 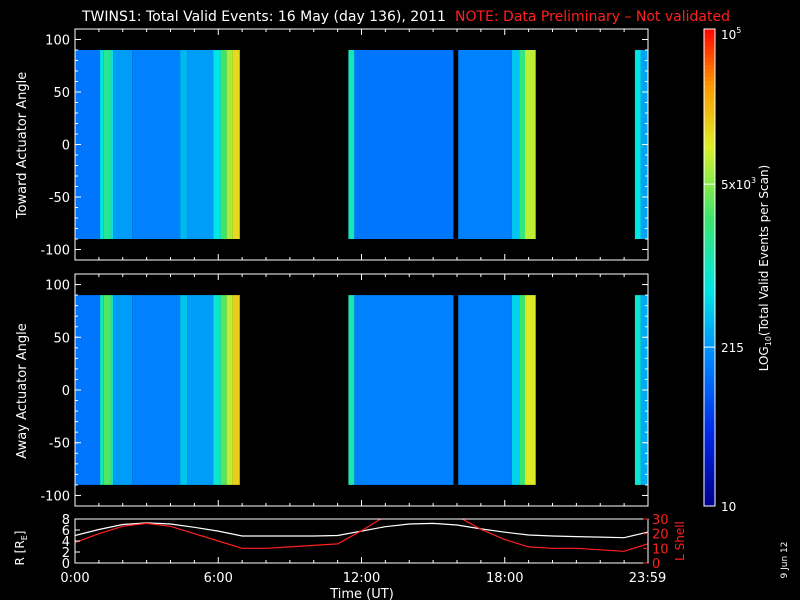 I want to click on away-ytick-label-4: -100, so click(x=55, y=496).